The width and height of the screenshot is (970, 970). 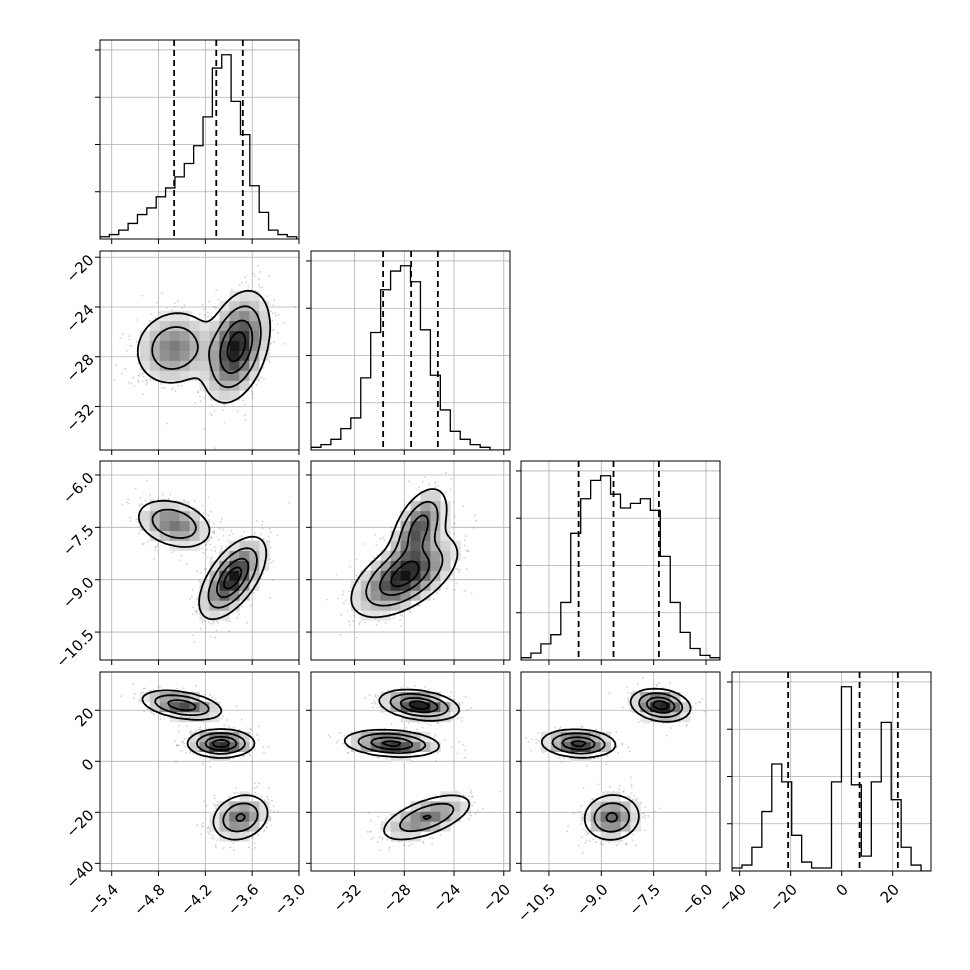 What do you see at coordinates (616, 764) in the screenshot?
I see `contours` at bounding box center [616, 764].